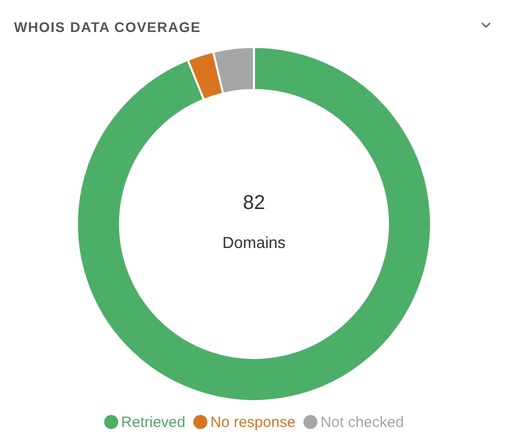 The width and height of the screenshot is (509, 444). Describe the element at coordinates (362, 422) in the screenshot. I see `legend-label: Not checked` at that location.